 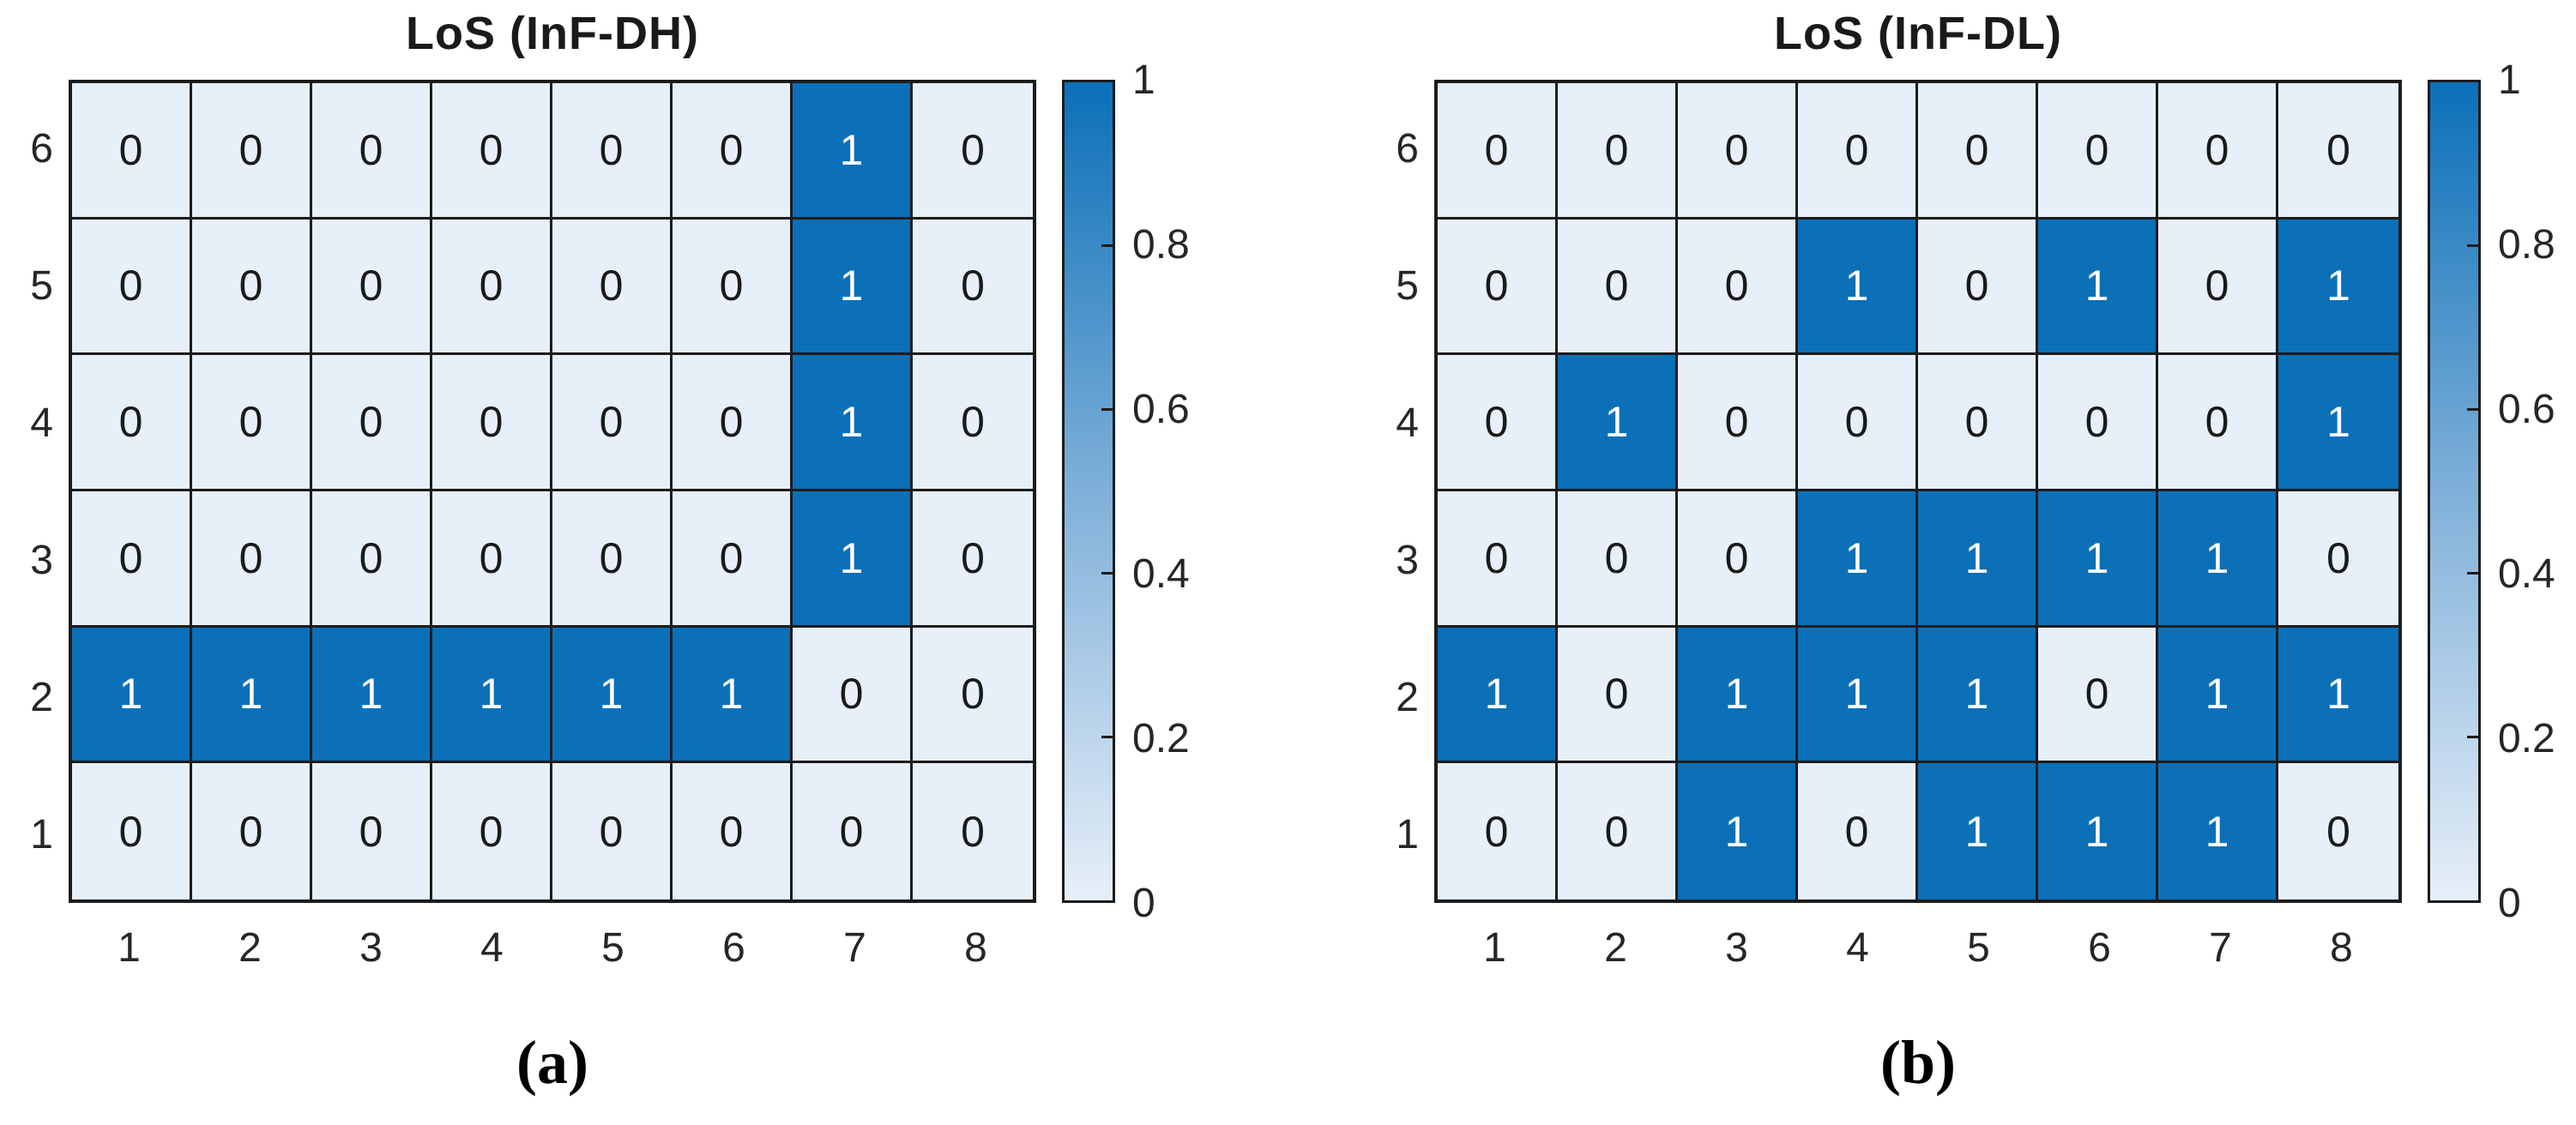 I want to click on x-axis-label: 8, so click(x=2341, y=948).